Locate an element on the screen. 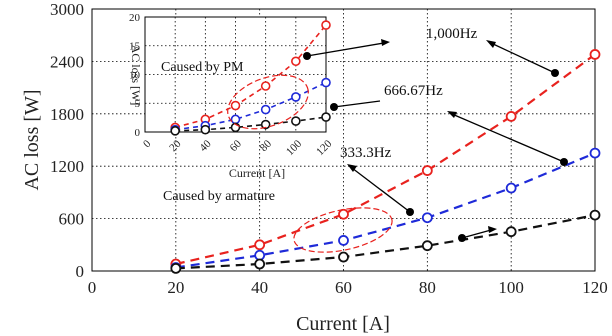  arrow-666hz-line is located at coordinates (508, 138).